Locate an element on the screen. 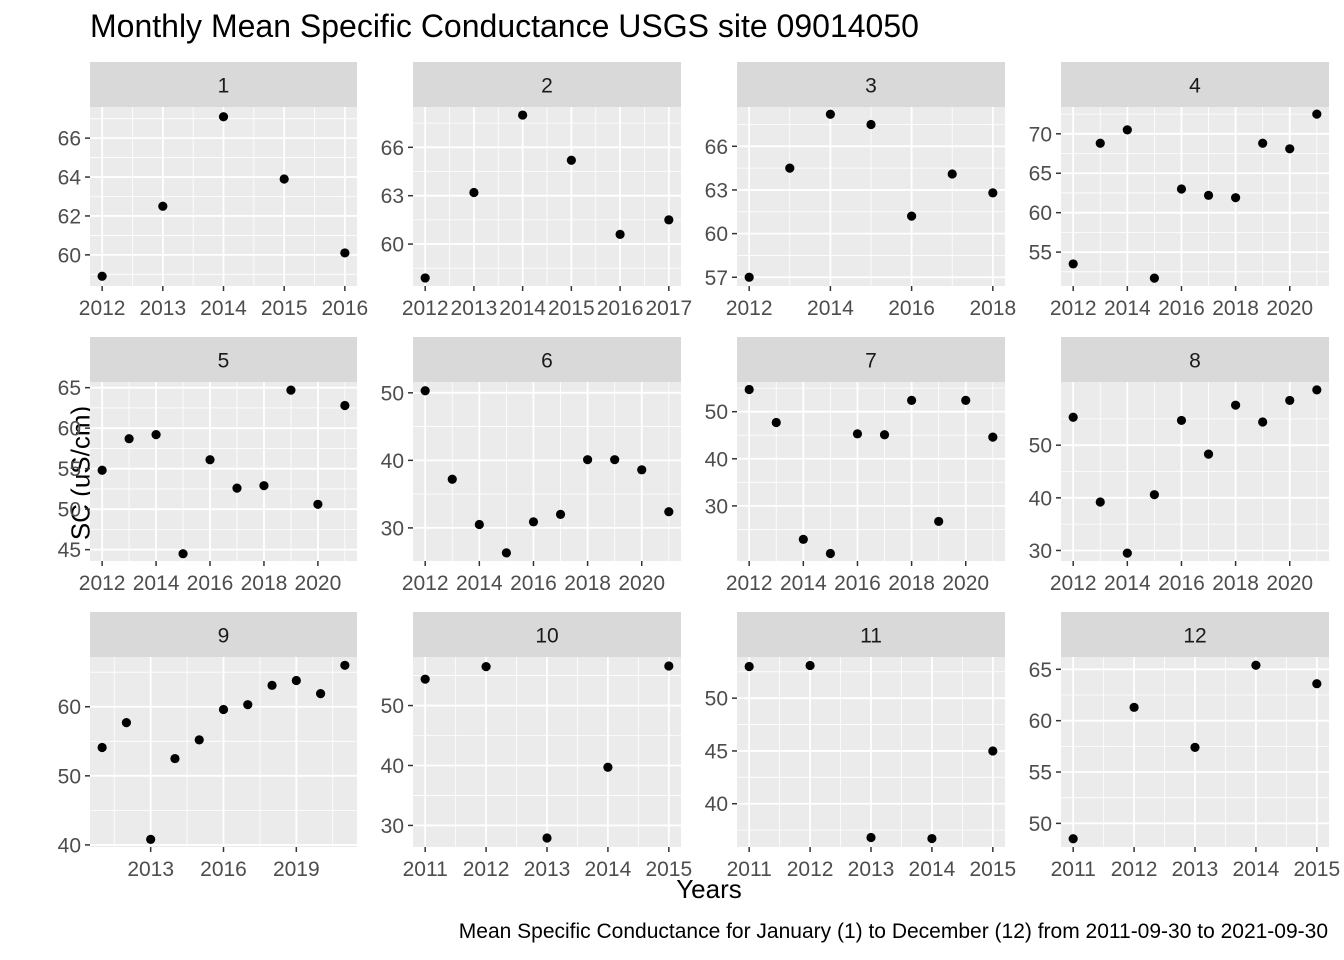 The width and height of the screenshot is (1344, 960). x-tick-label: 2015 is located at coordinates (668, 869).